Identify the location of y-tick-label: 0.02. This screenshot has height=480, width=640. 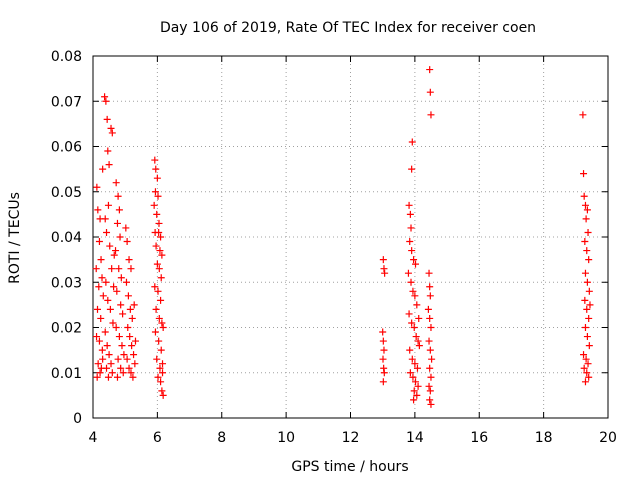
(66, 329).